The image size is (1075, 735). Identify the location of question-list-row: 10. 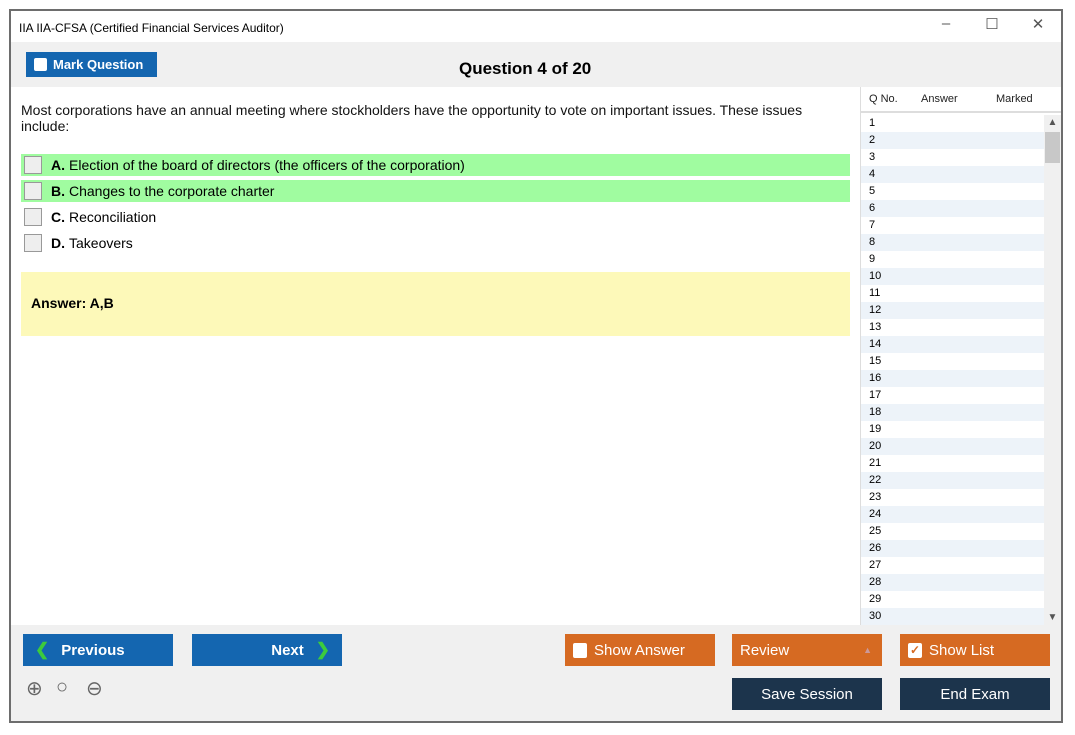
(952, 276).